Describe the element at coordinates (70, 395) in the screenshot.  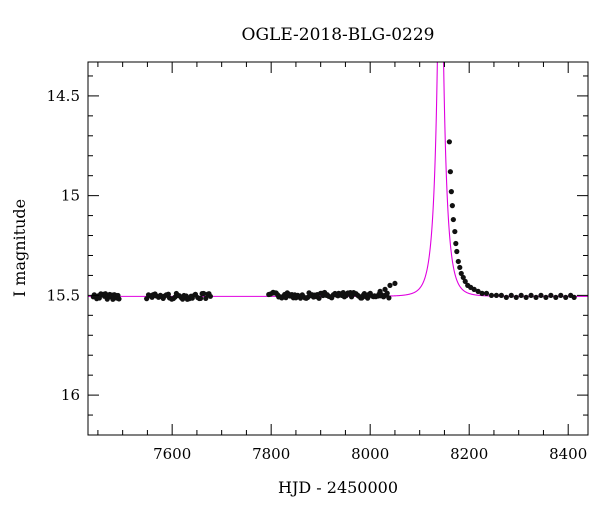
I see `y-tick-label: 16` at that location.